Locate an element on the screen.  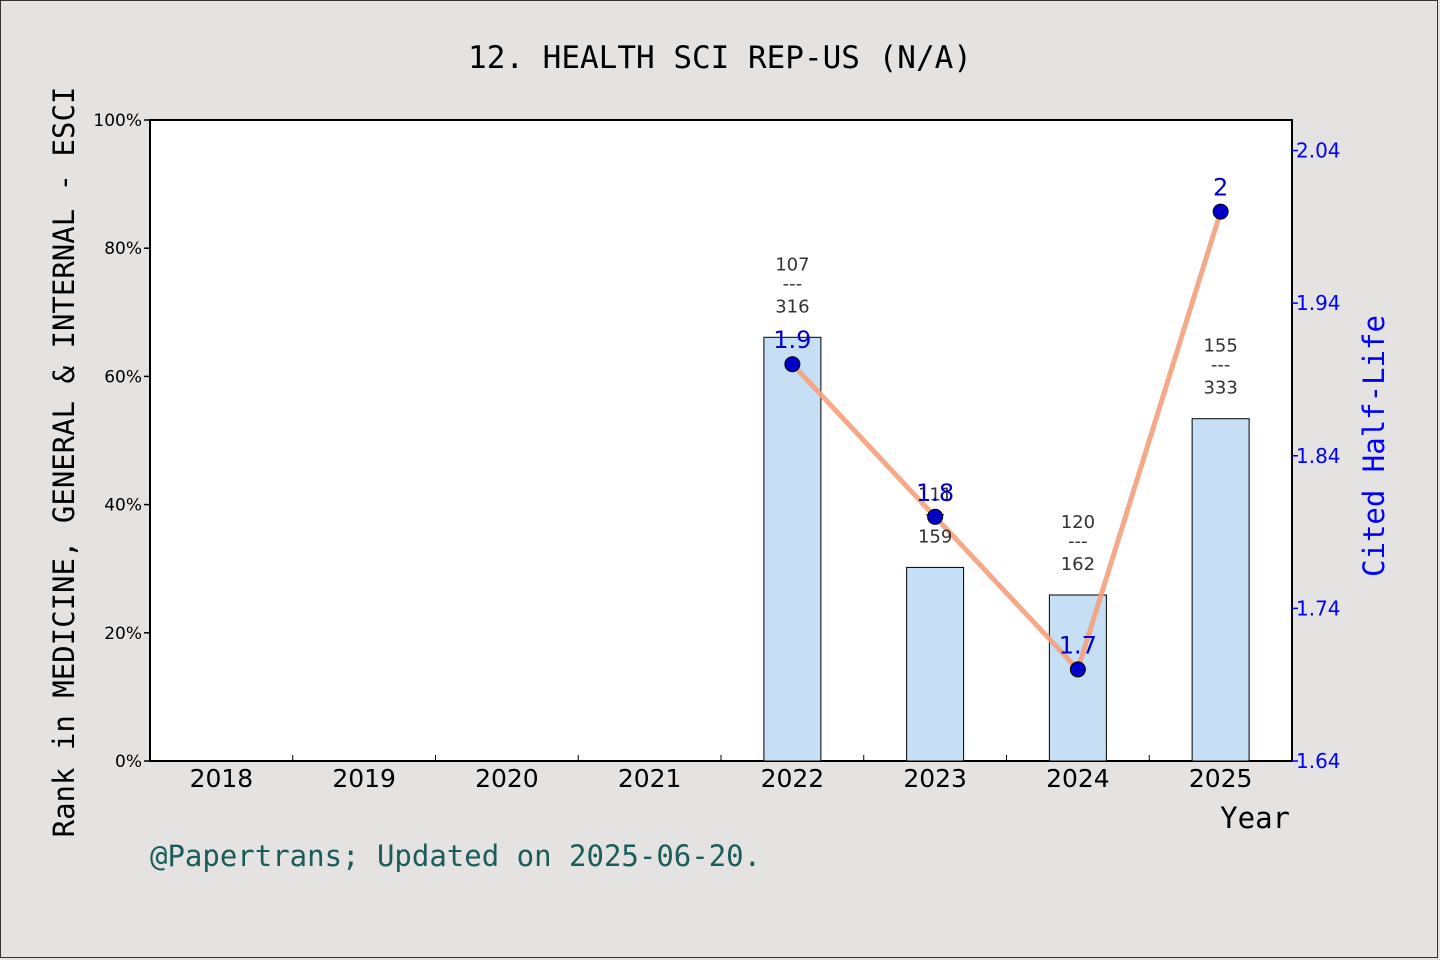
bar-rank-2024: 120 is located at coordinates (1078, 522).